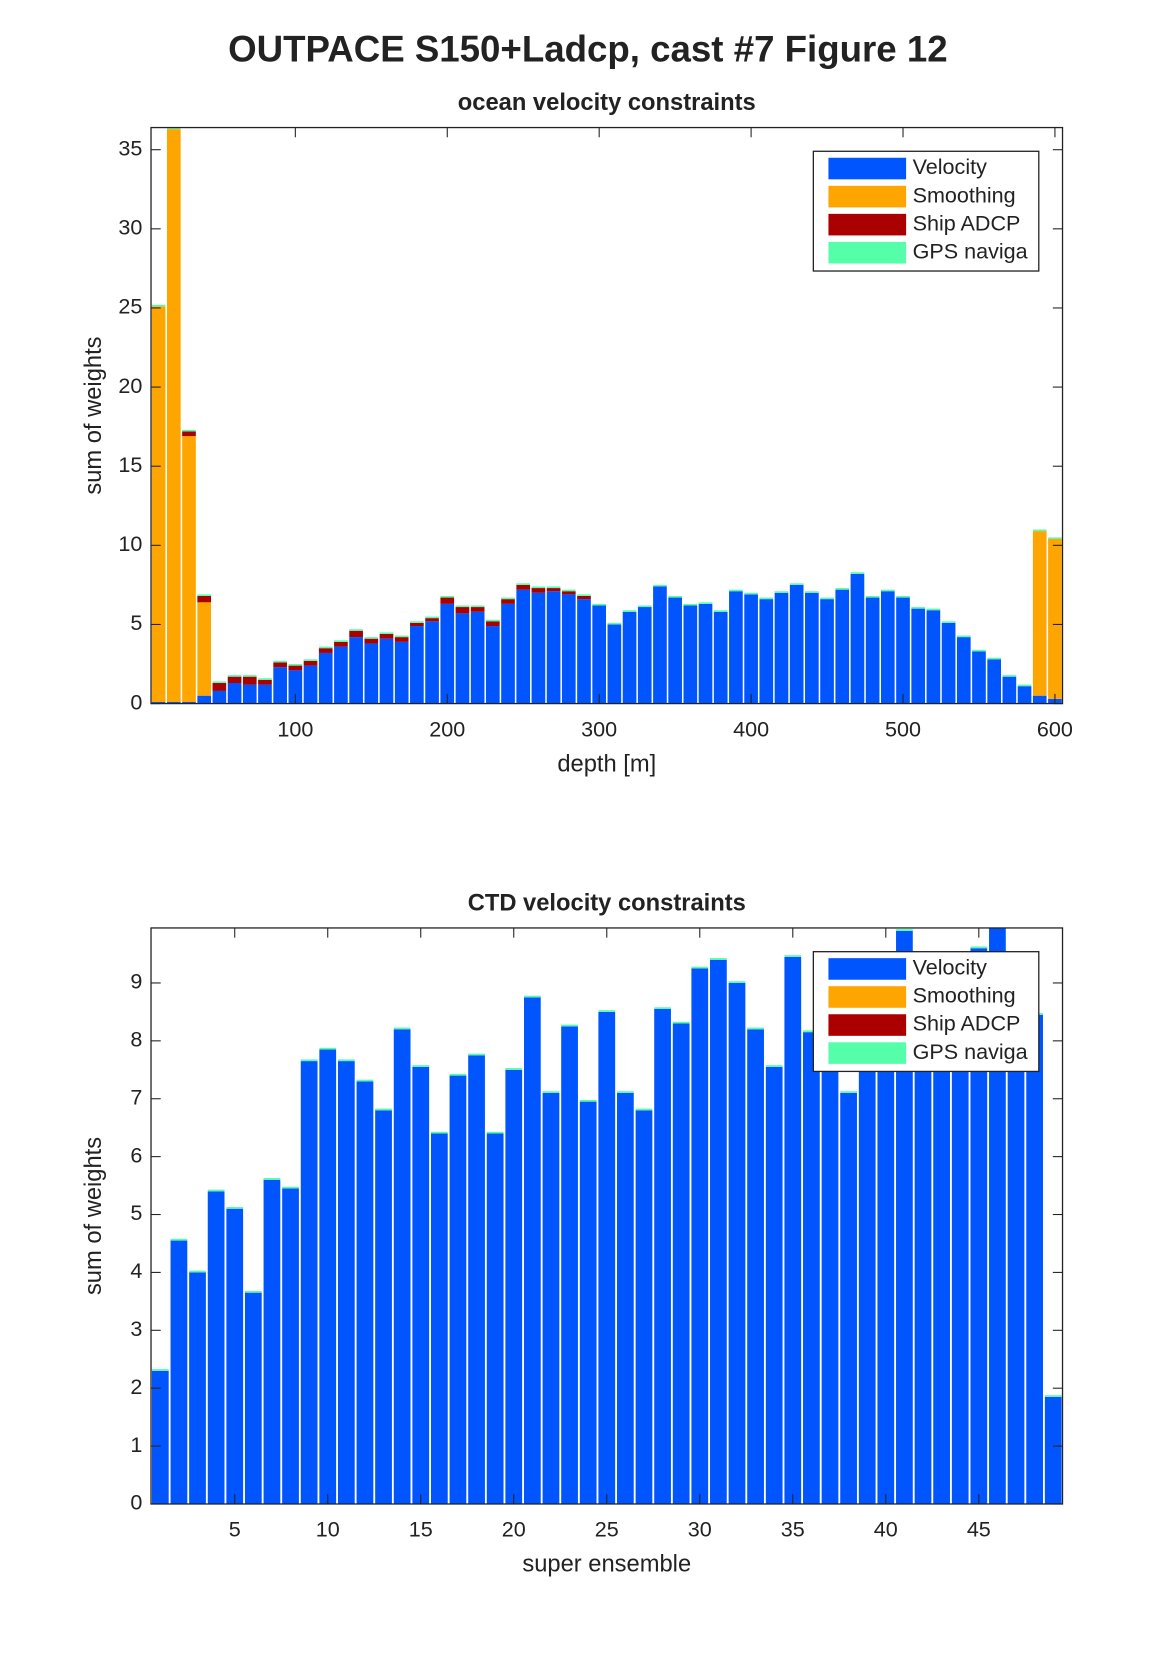 The height and width of the screenshot is (1679, 1165). What do you see at coordinates (447, 728) in the screenshot?
I see `x-tick-label: 200` at bounding box center [447, 728].